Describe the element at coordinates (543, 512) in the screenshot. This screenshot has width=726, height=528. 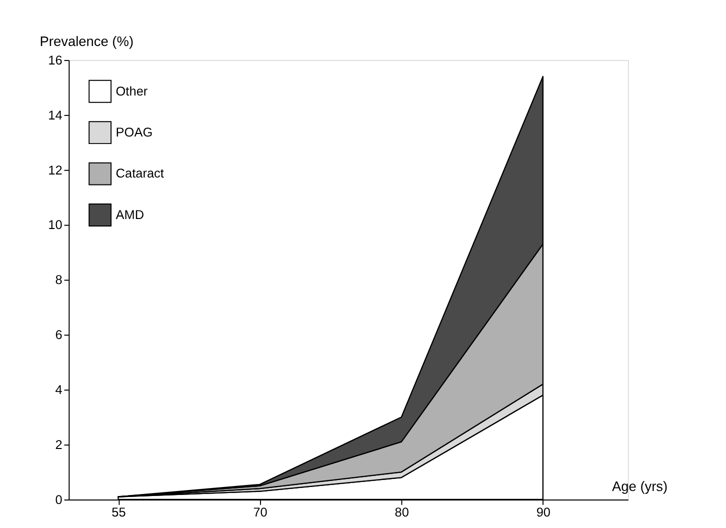
I see `x-tick-label: 90` at that location.